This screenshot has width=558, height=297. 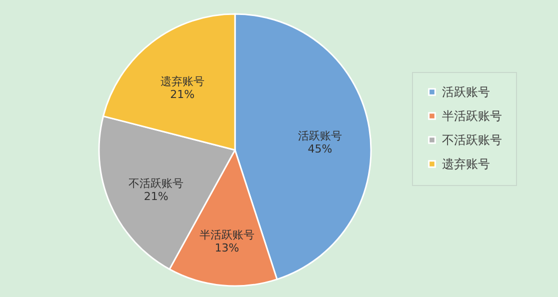 What do you see at coordinates (156, 183) in the screenshot?
I see `slice-label: 不活跃账号` at bounding box center [156, 183].